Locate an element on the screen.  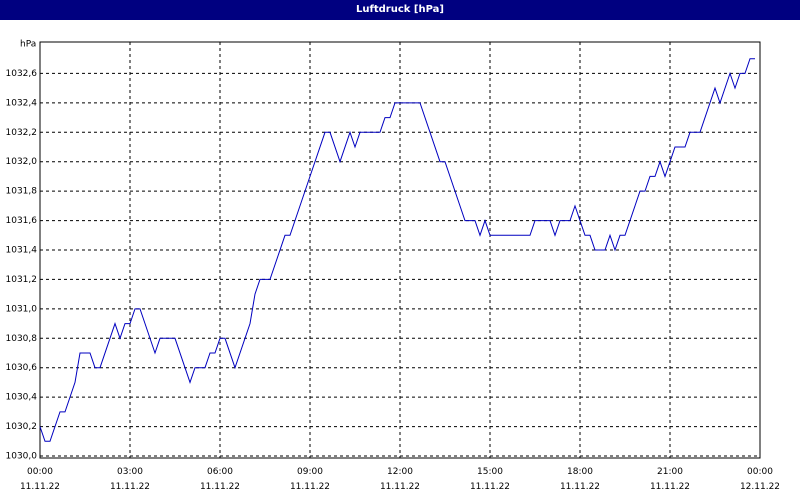
y-tick-label: 1030,0 is located at coordinates (22, 457).